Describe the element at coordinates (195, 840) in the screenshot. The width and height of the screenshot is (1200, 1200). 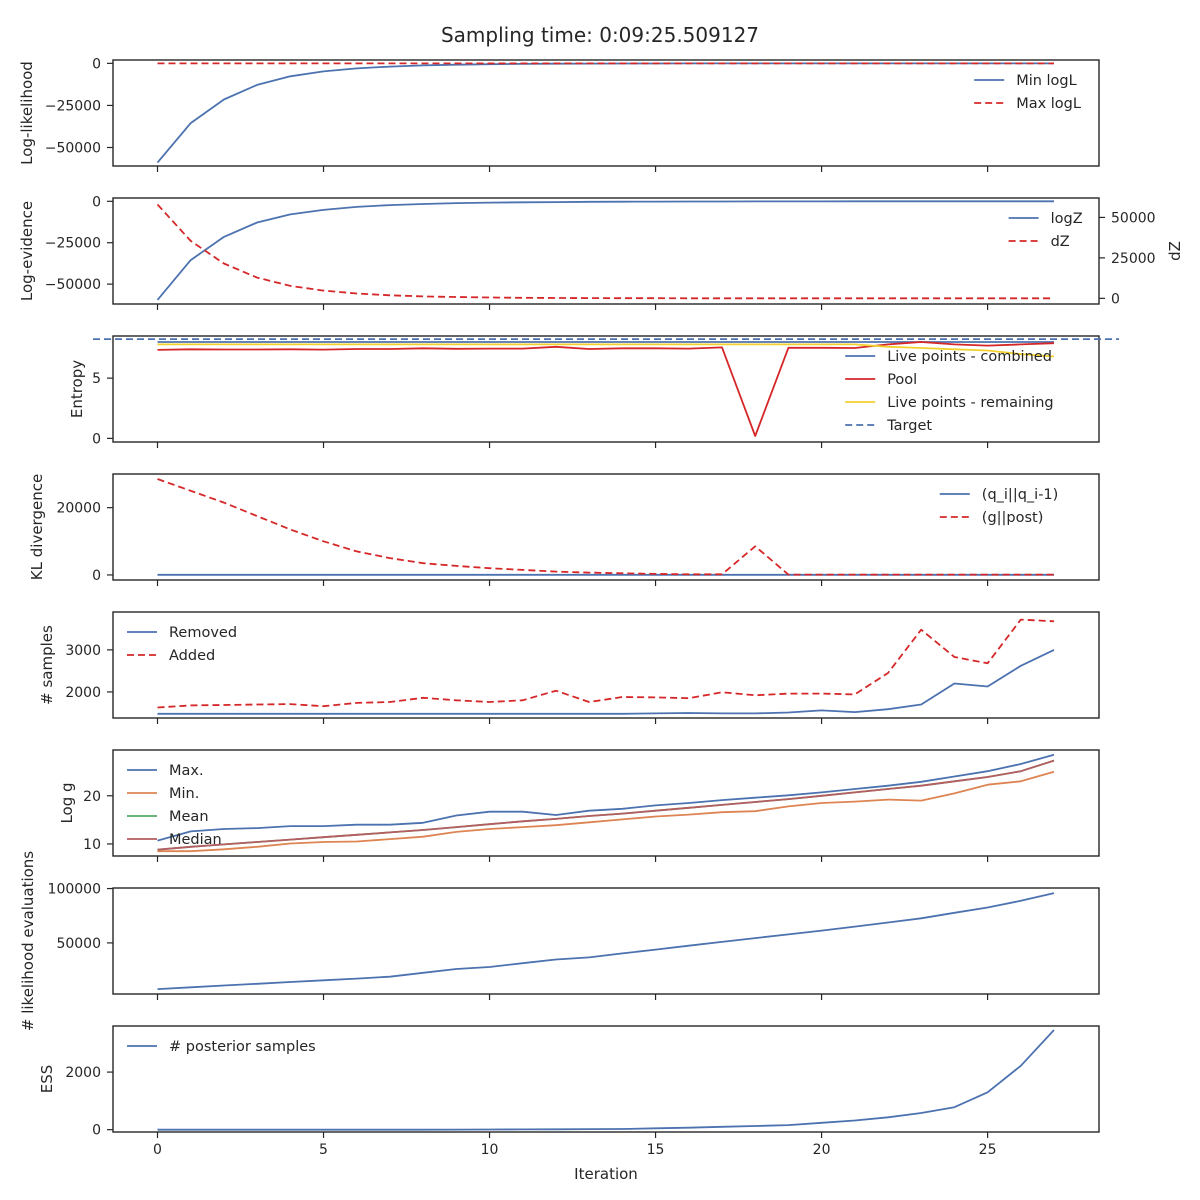
I see `legend-label: Median` at that location.